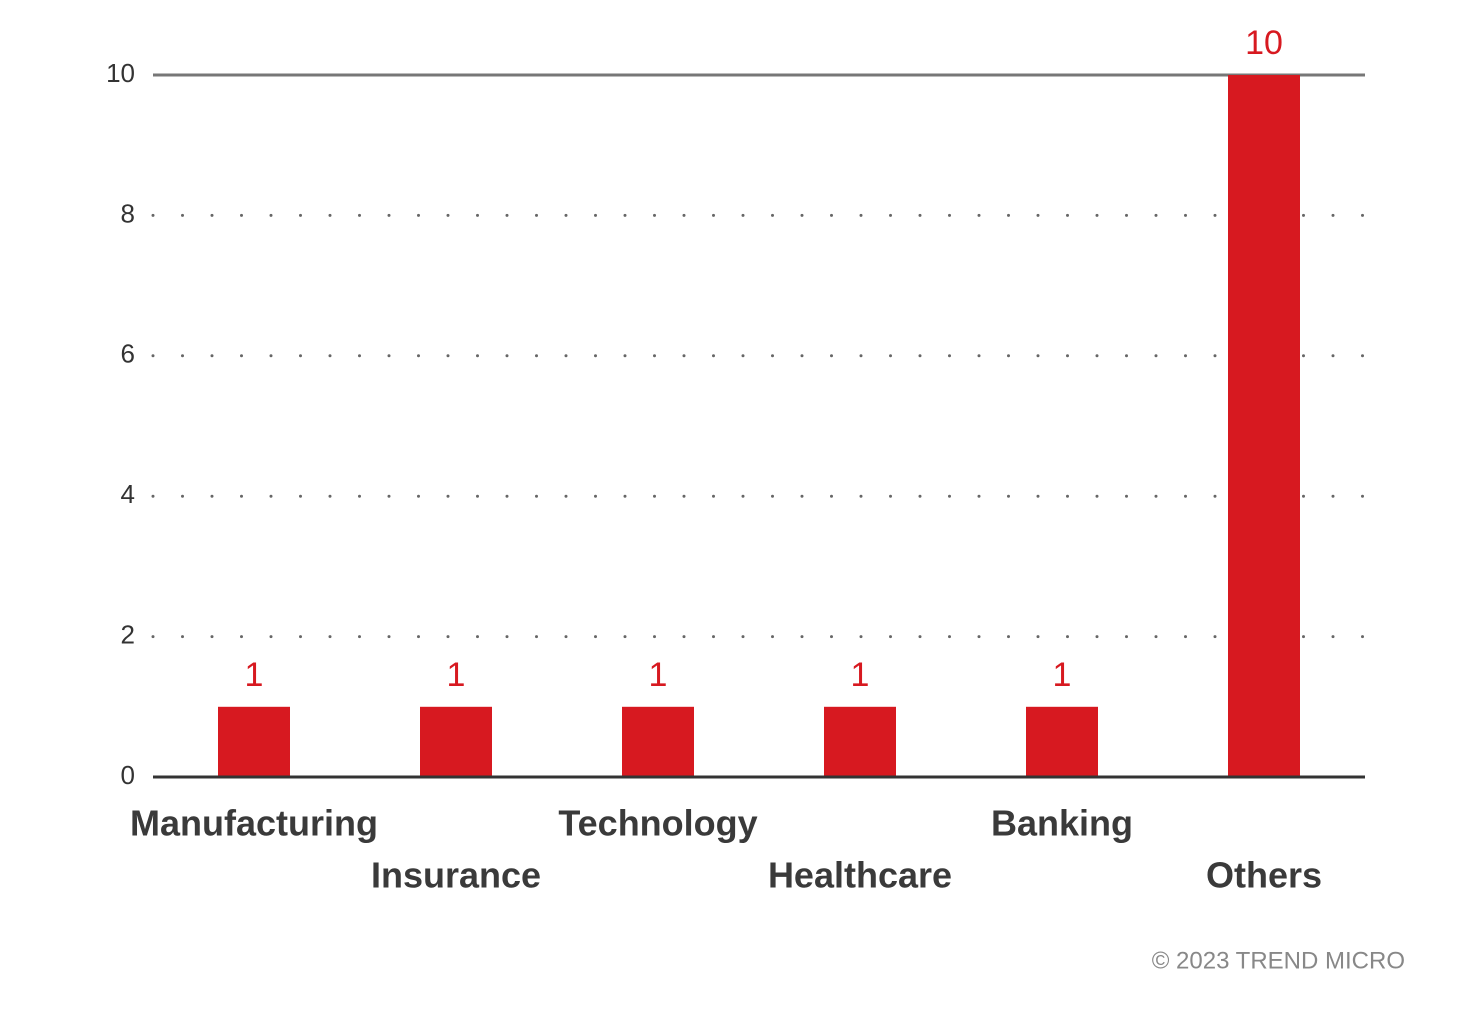 Image resolution: width=1469 pixels, height=1036 pixels. Describe the element at coordinates (1264, 875) in the screenshot. I see `x-tick-label: Others` at that location.